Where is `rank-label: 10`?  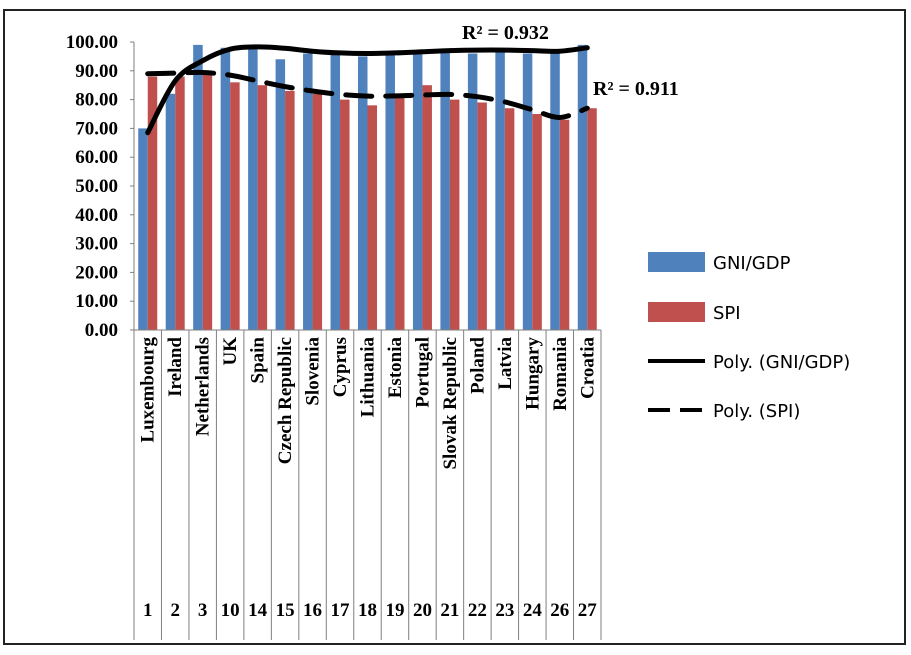 rank-label: 10 is located at coordinates (230, 610).